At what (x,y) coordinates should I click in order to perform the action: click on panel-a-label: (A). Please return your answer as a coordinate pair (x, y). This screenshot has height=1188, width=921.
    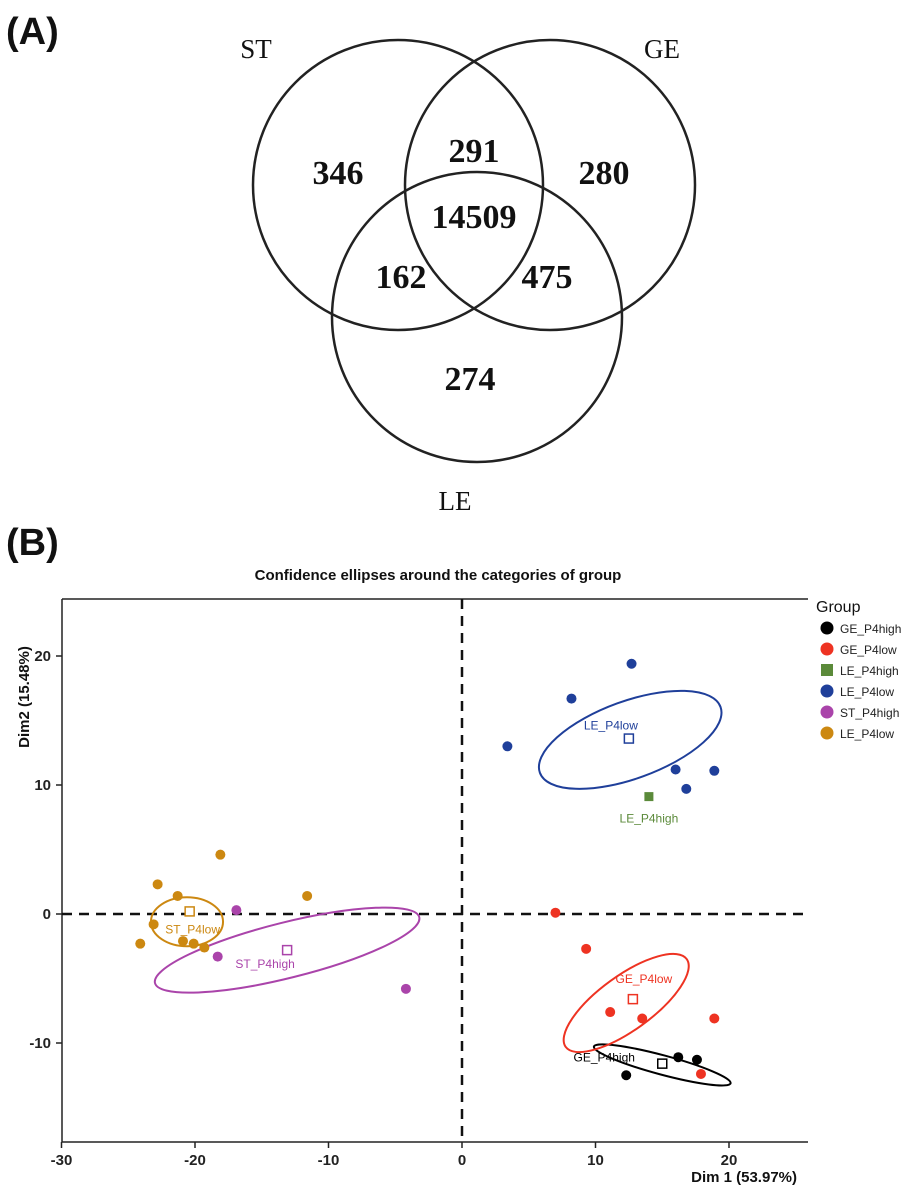
    Looking at the image, I should click on (32, 32).